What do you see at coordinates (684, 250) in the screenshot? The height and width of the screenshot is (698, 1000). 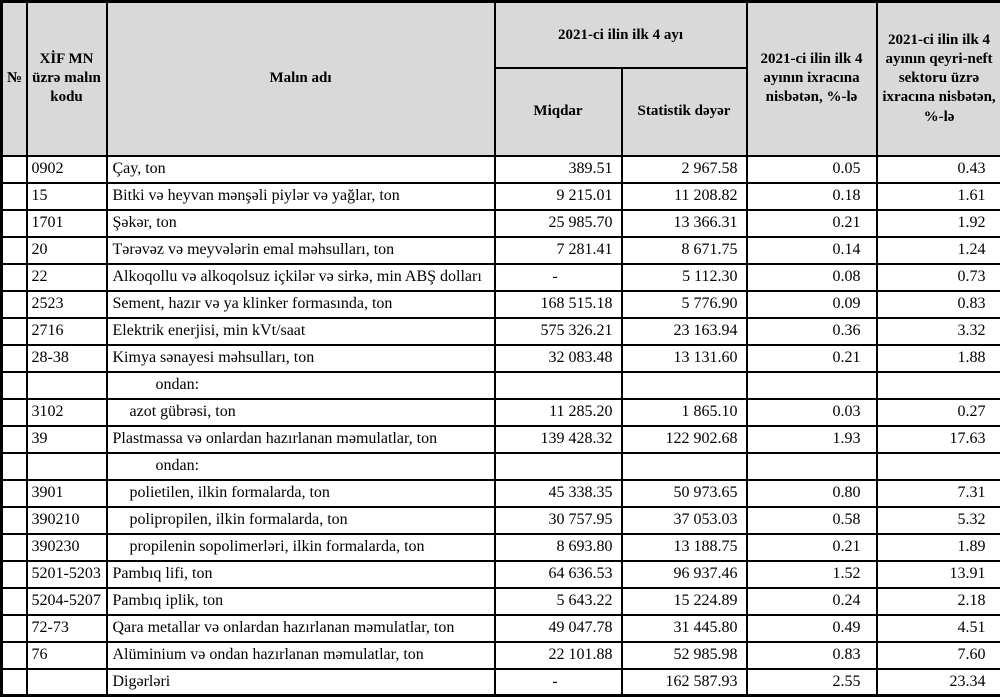 I see `row-stat-value-cell: 8 671.75` at bounding box center [684, 250].